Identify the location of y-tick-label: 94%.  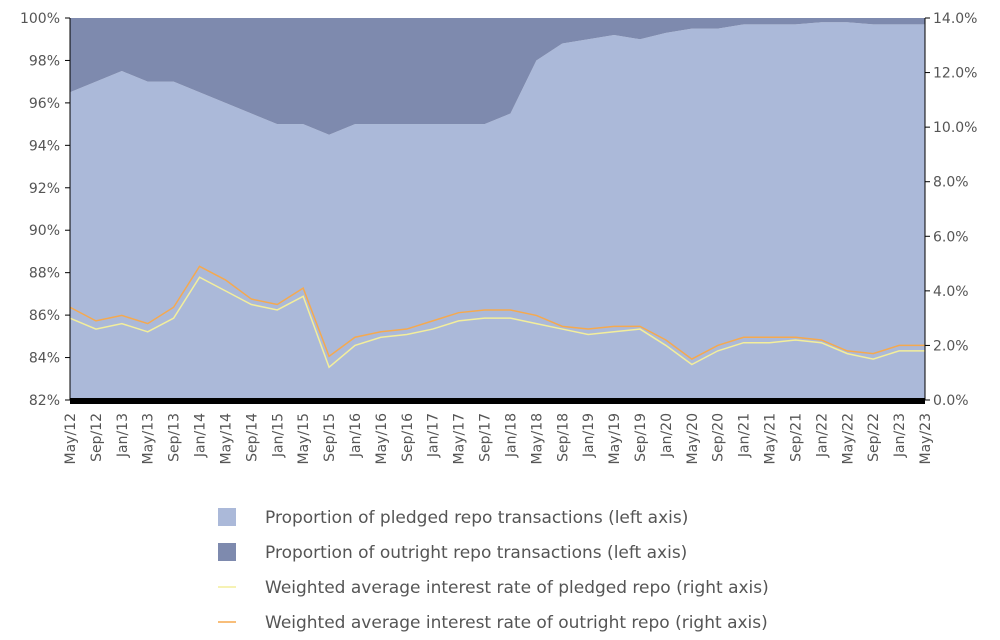
(44, 146).